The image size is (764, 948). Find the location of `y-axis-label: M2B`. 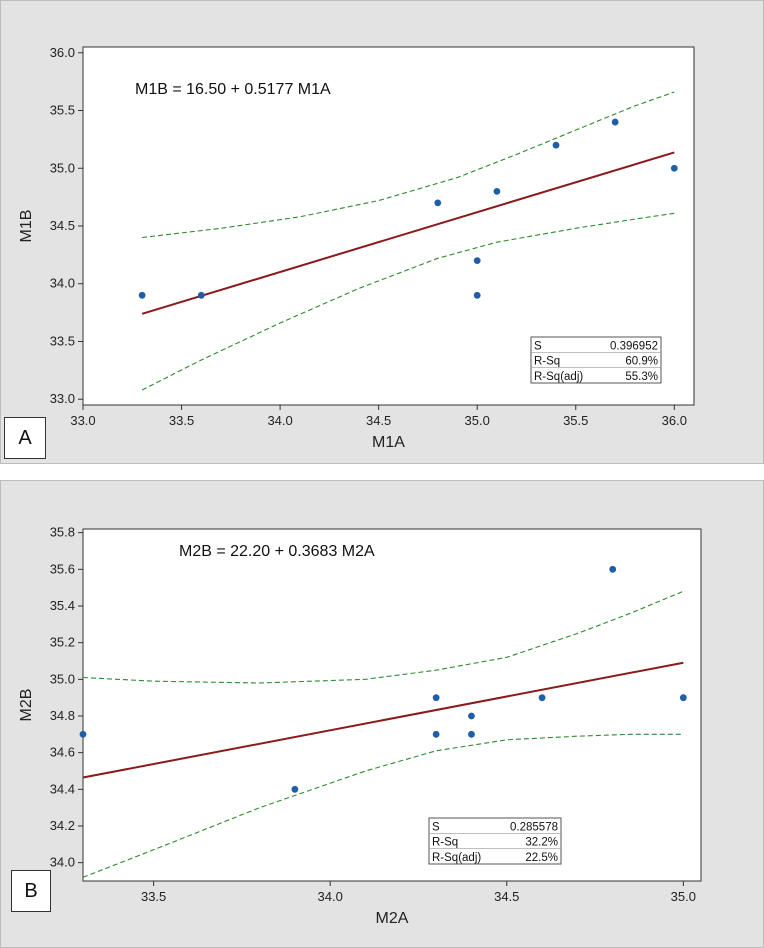

y-axis-label: M2B is located at coordinates (26, 705).